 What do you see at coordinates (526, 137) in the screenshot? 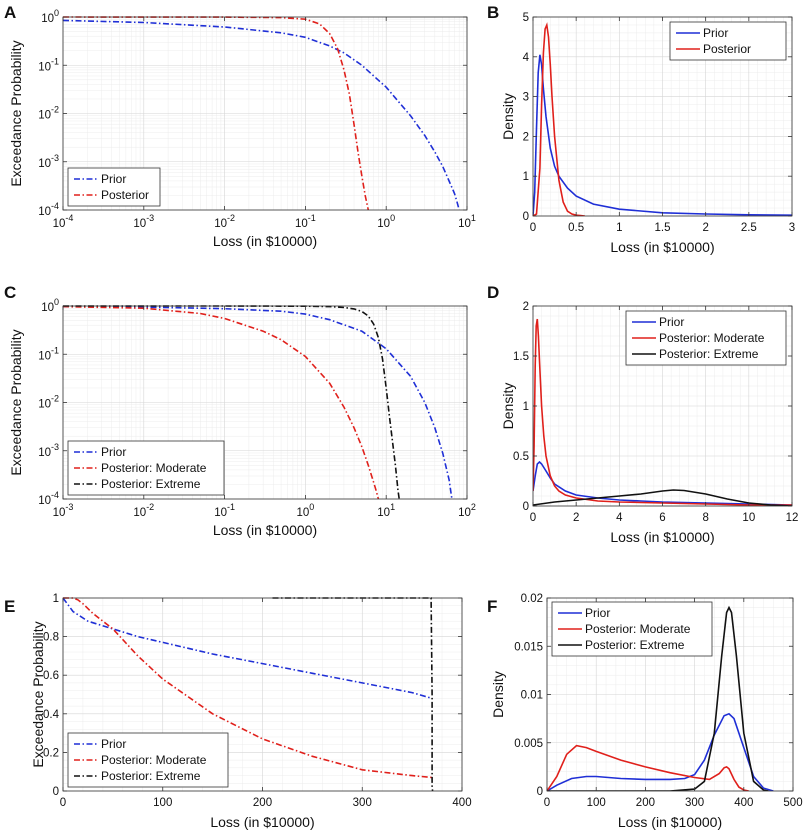
I see `y-tick-label: 2` at bounding box center [526, 137].